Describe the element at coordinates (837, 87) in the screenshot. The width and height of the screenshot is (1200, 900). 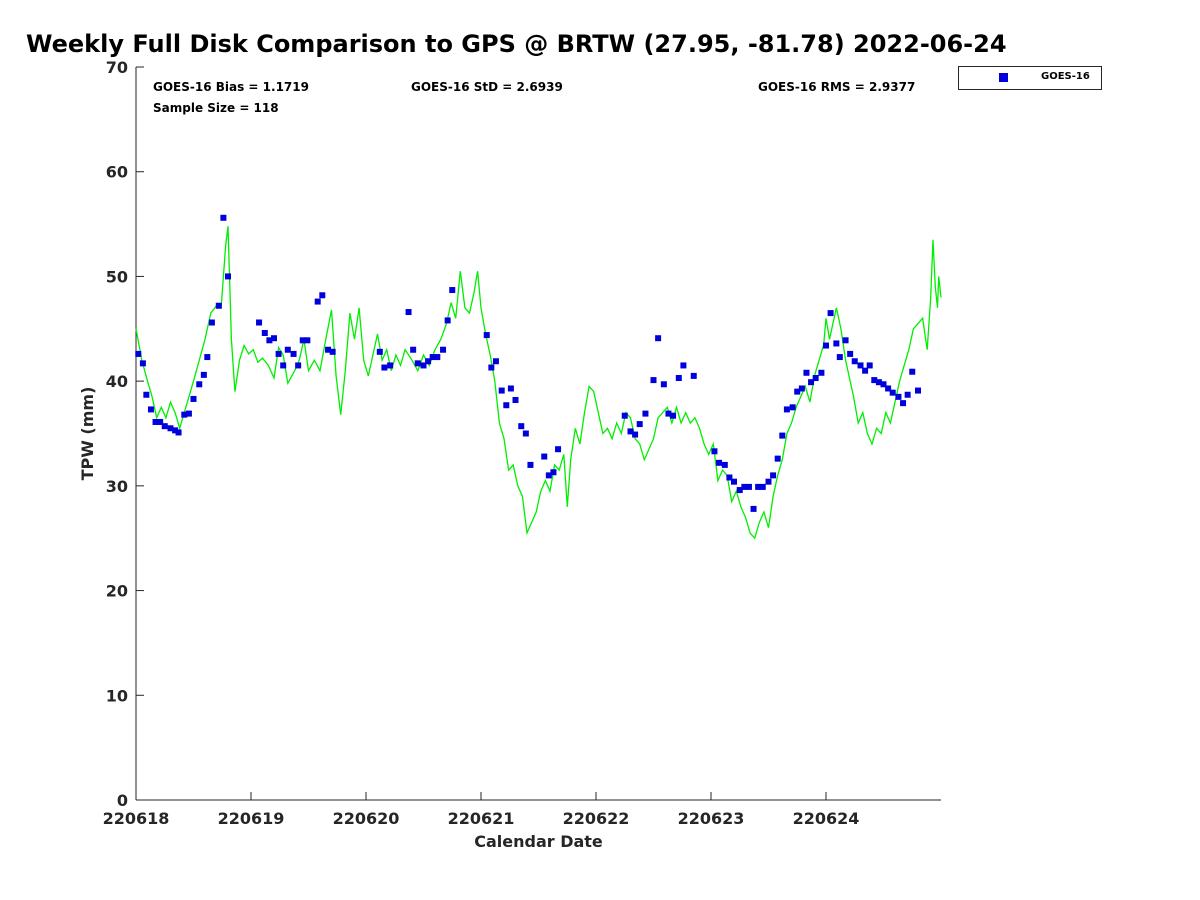
I see `rms-stat: GOES-16 RMS = 2.9377` at that location.